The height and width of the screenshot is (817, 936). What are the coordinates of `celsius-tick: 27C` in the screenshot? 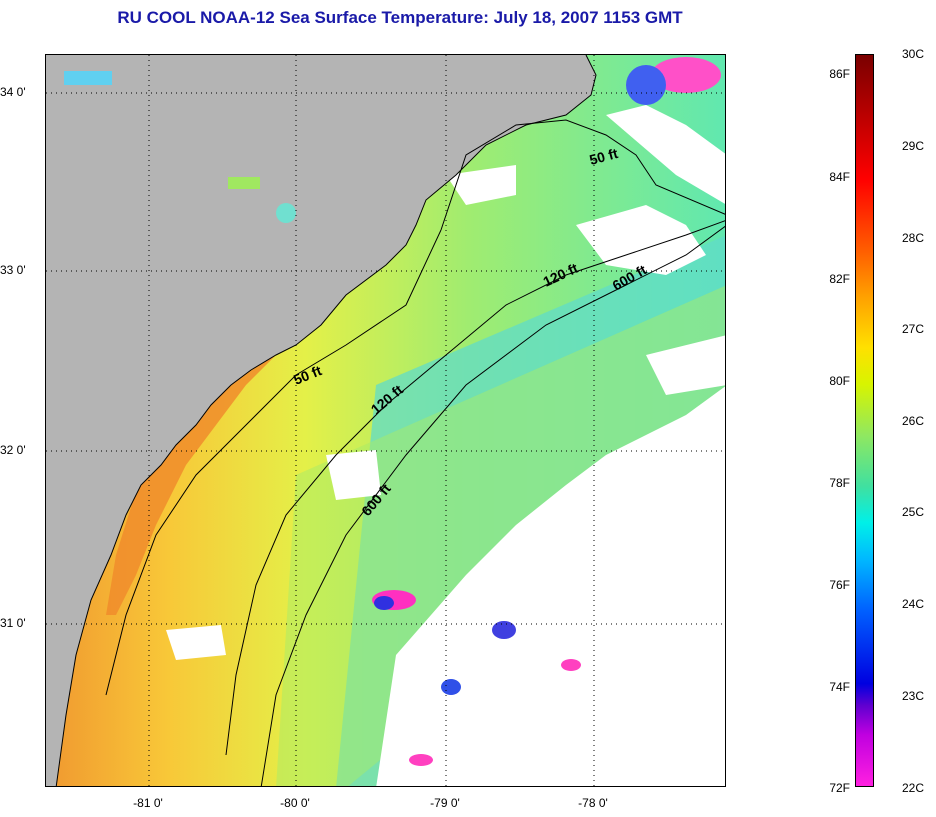 It's located at (913, 329).